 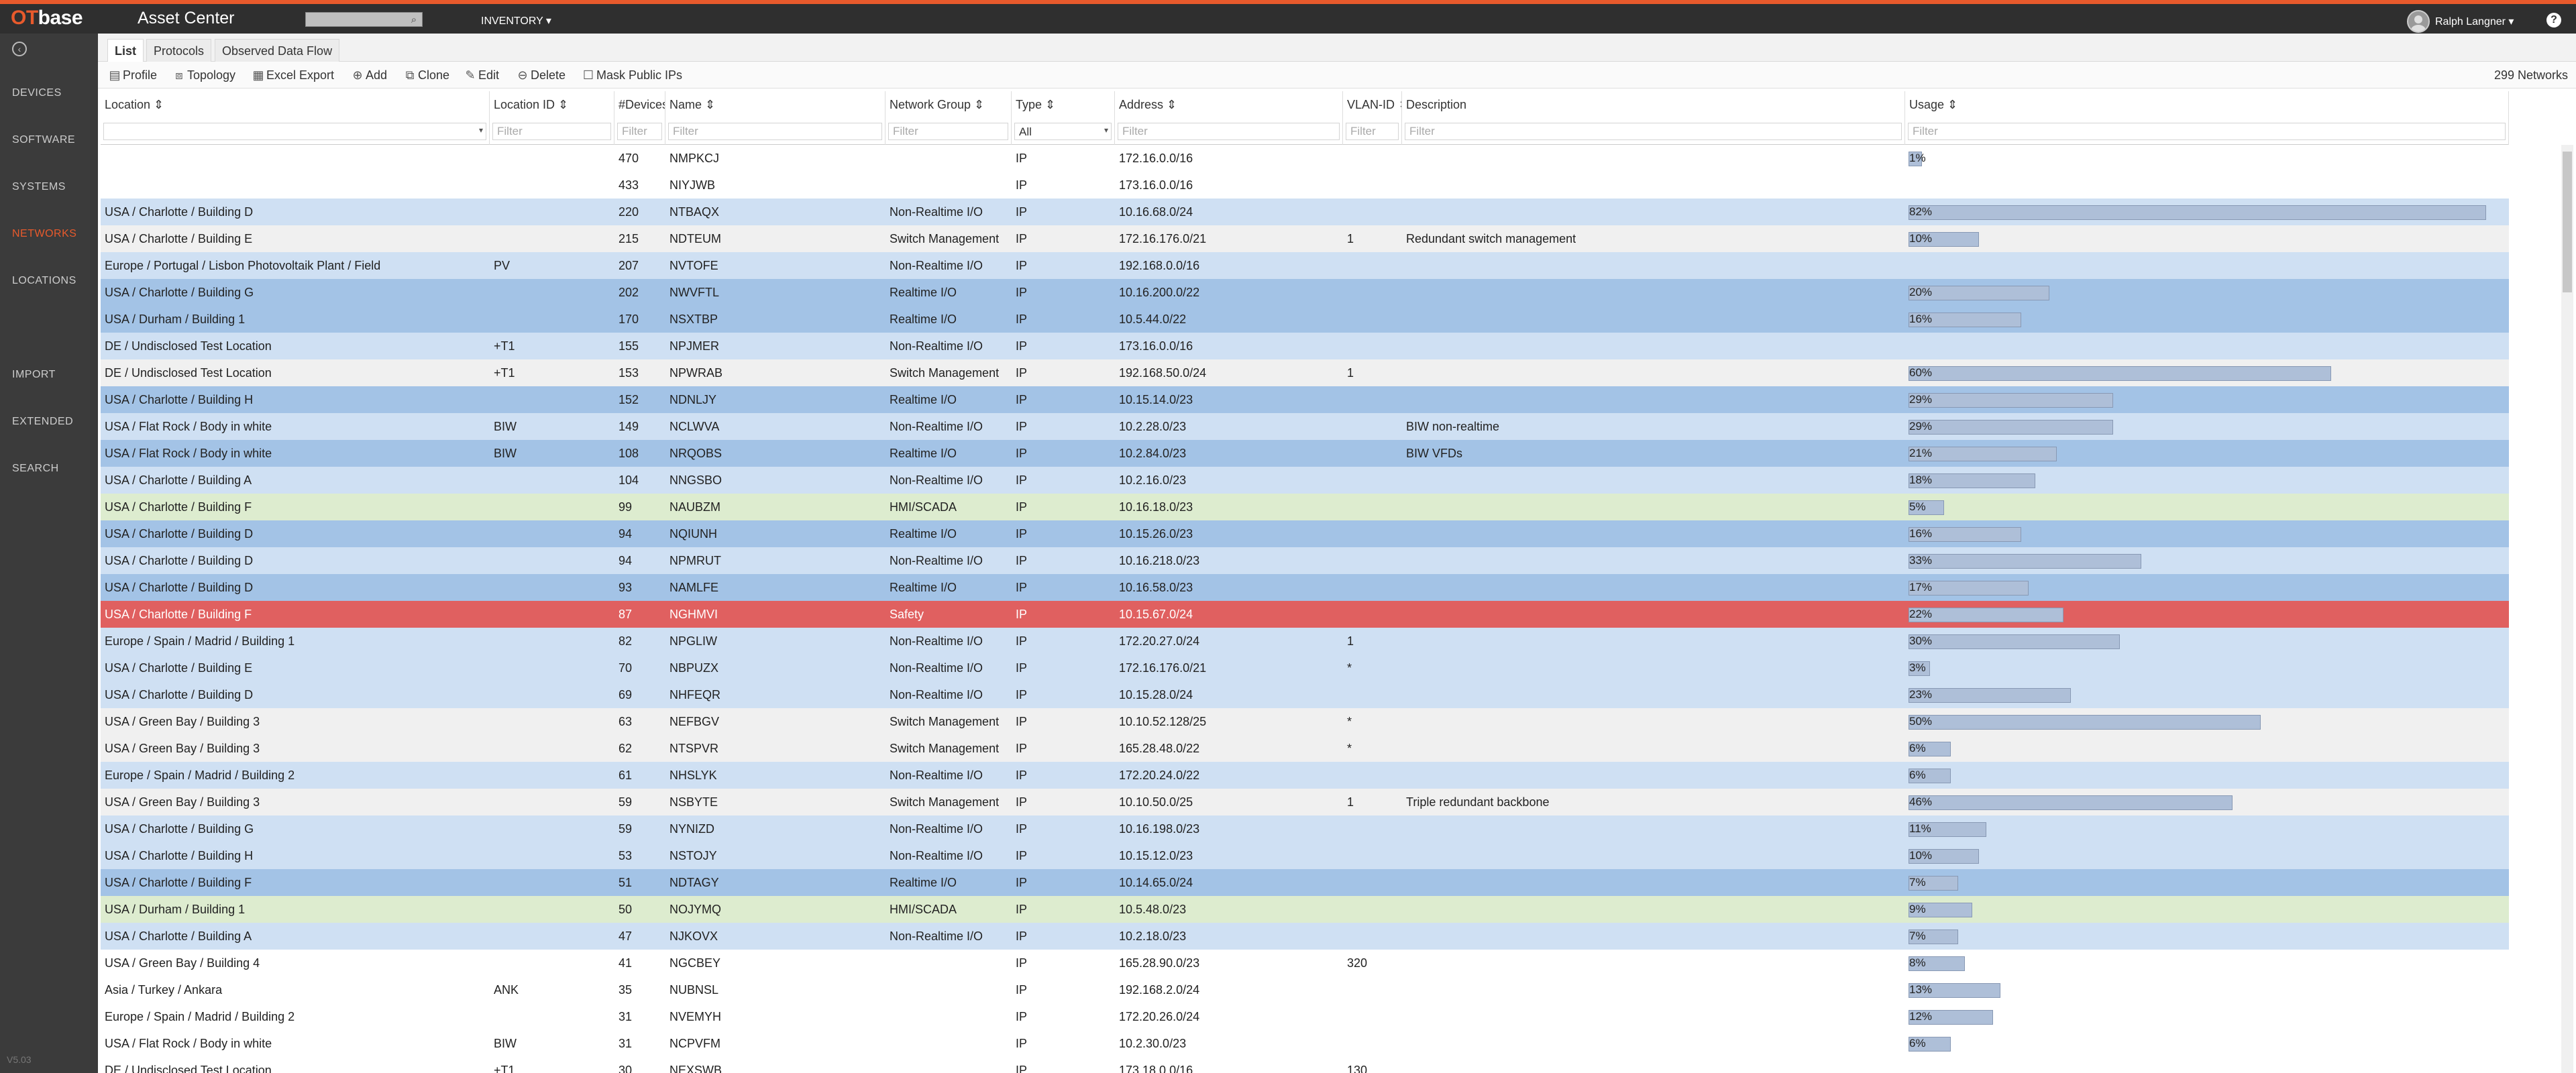 I want to click on cell-location-id, so click(x=552, y=694).